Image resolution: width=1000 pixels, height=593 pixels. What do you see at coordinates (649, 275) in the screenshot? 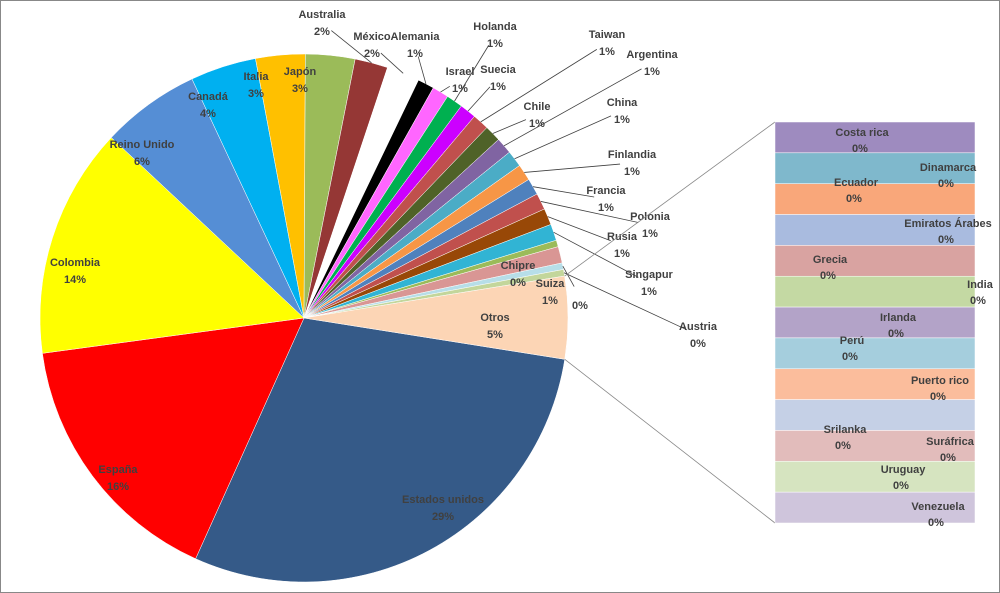
I see `slice-label: Singapur` at bounding box center [649, 275].